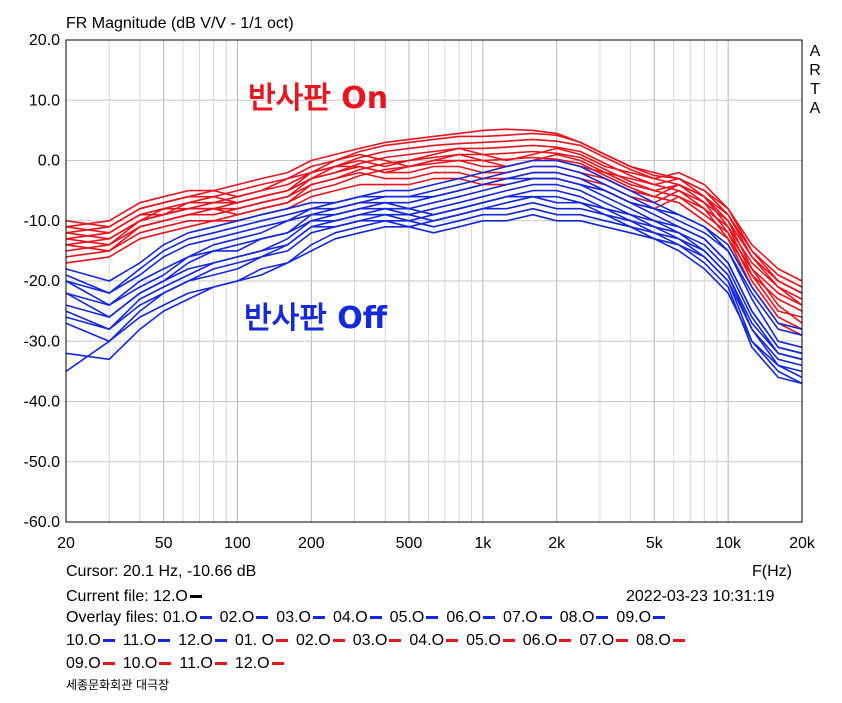  I want to click on cursor-readout: Cursor: 20.1 Hz, -10.66 dB, so click(161, 571).